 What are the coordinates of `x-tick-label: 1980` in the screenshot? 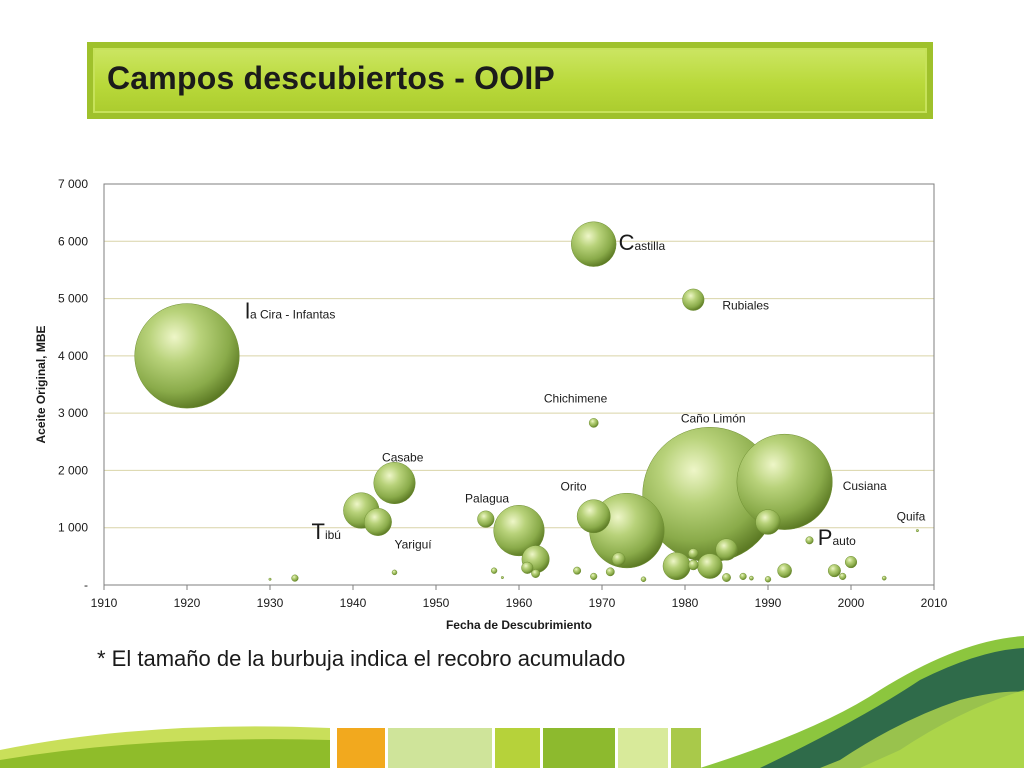 It's located at (685, 603).